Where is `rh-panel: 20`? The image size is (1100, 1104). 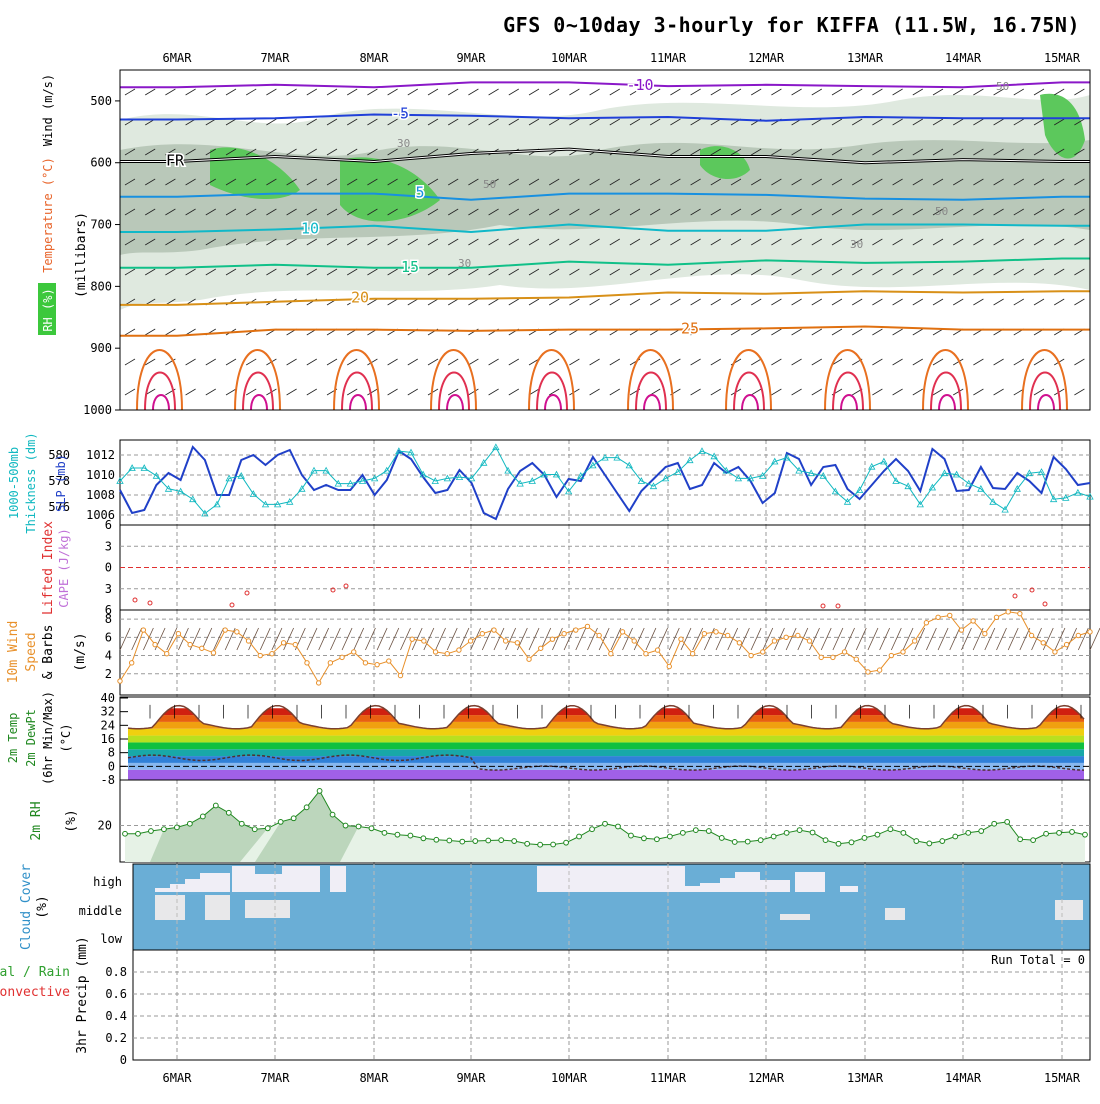 rh-panel: 20 is located at coordinates (594, 821).